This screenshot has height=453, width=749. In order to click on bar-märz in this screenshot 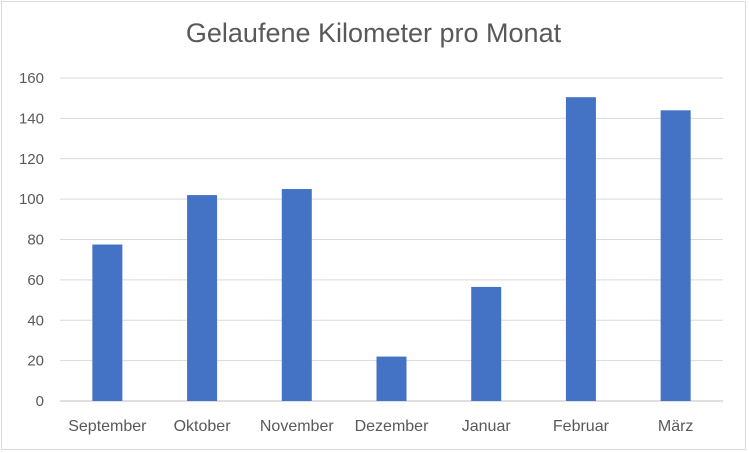, I will do `click(675, 256)`.